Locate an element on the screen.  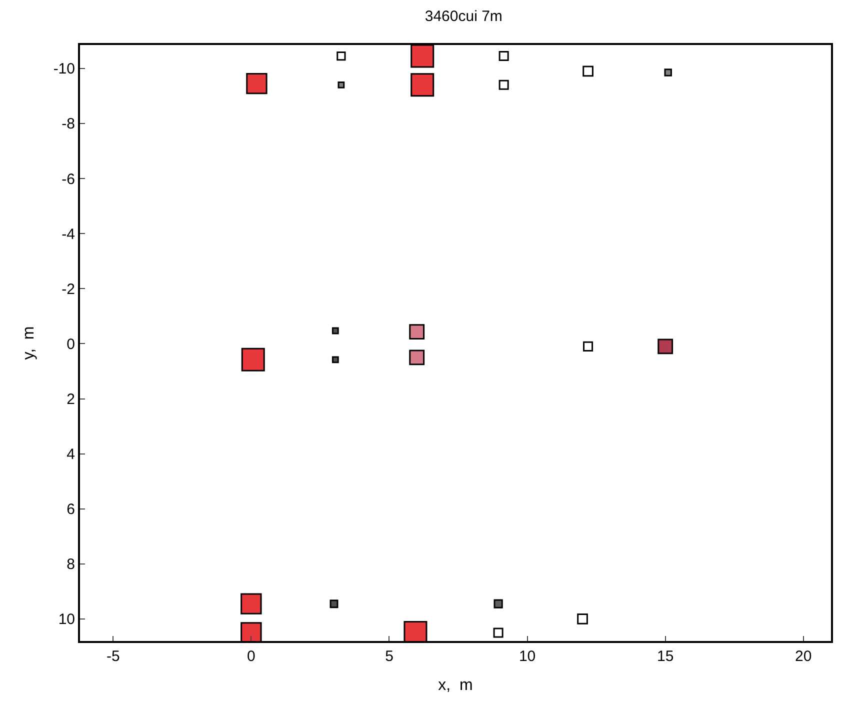
y-tick-label: -10 is located at coordinates (64, 69).